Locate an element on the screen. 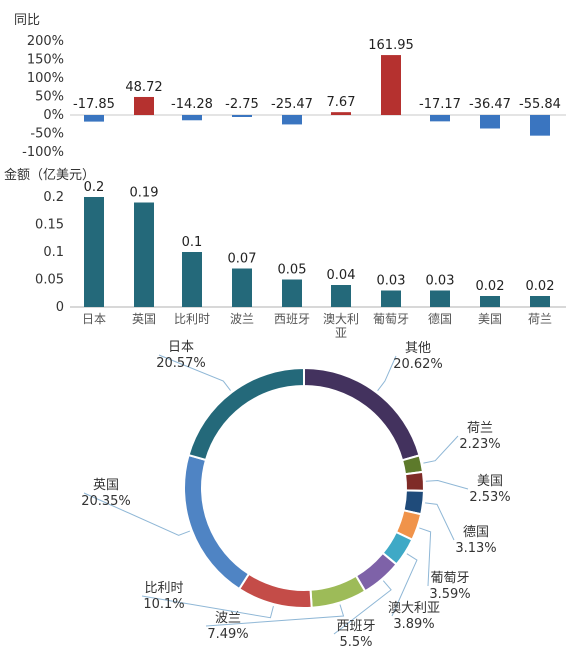  amount-value-label: 0.2 is located at coordinates (94, 187).